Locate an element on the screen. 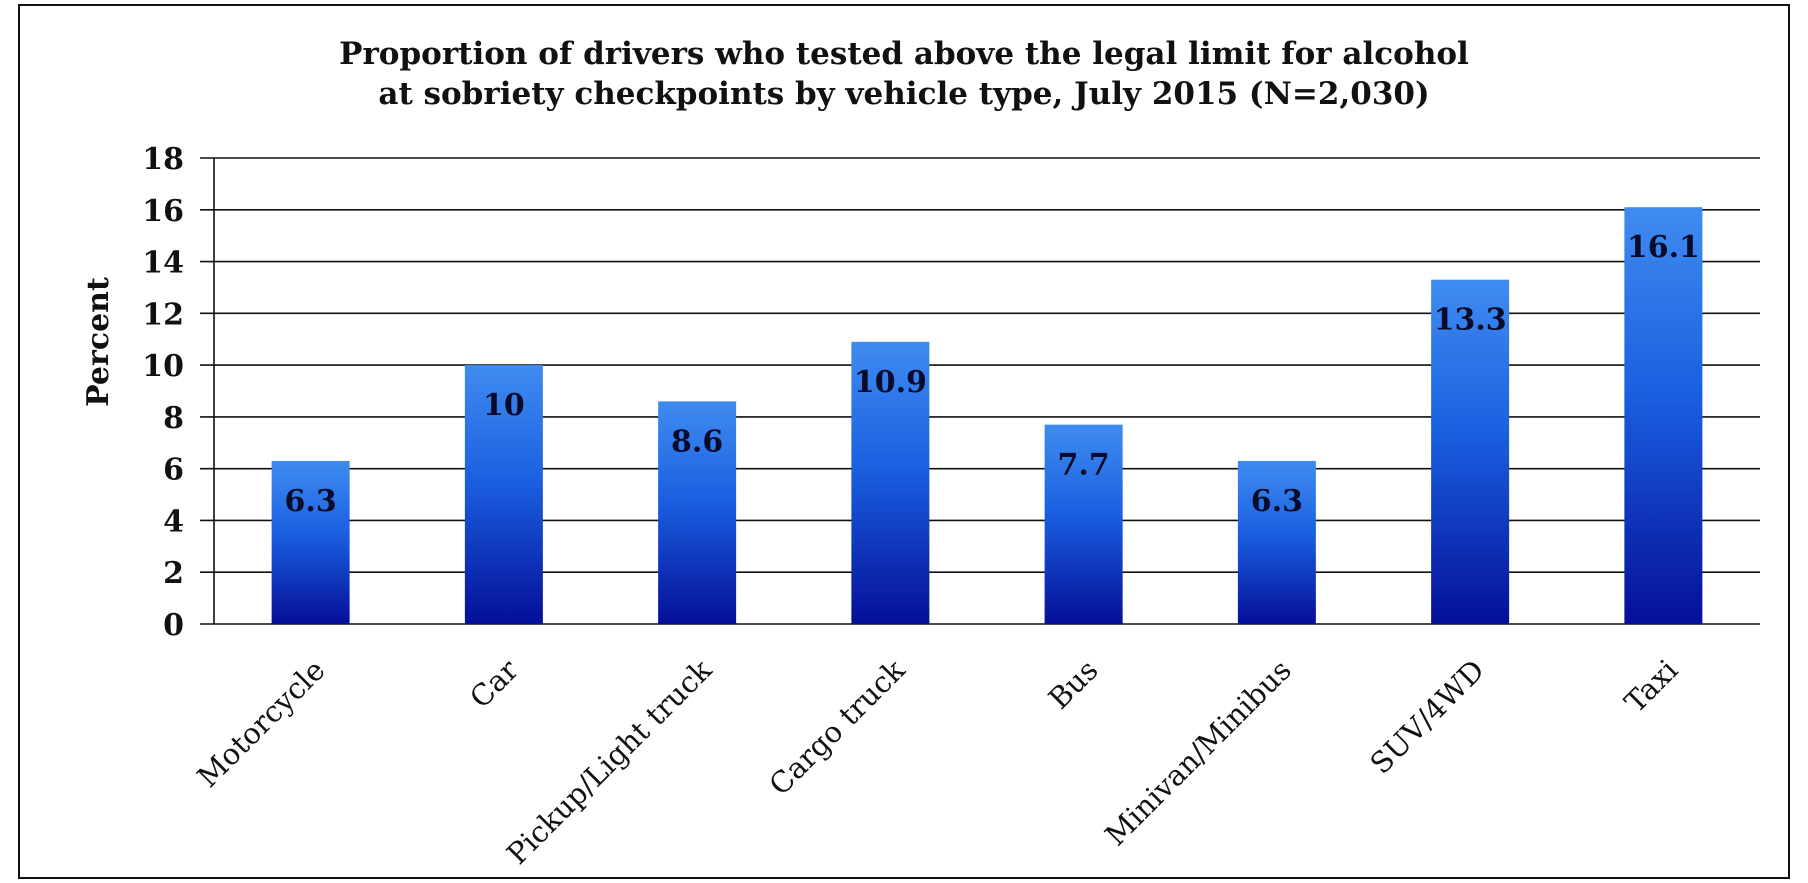  y-tick-label: 18 is located at coordinates (163, 159).